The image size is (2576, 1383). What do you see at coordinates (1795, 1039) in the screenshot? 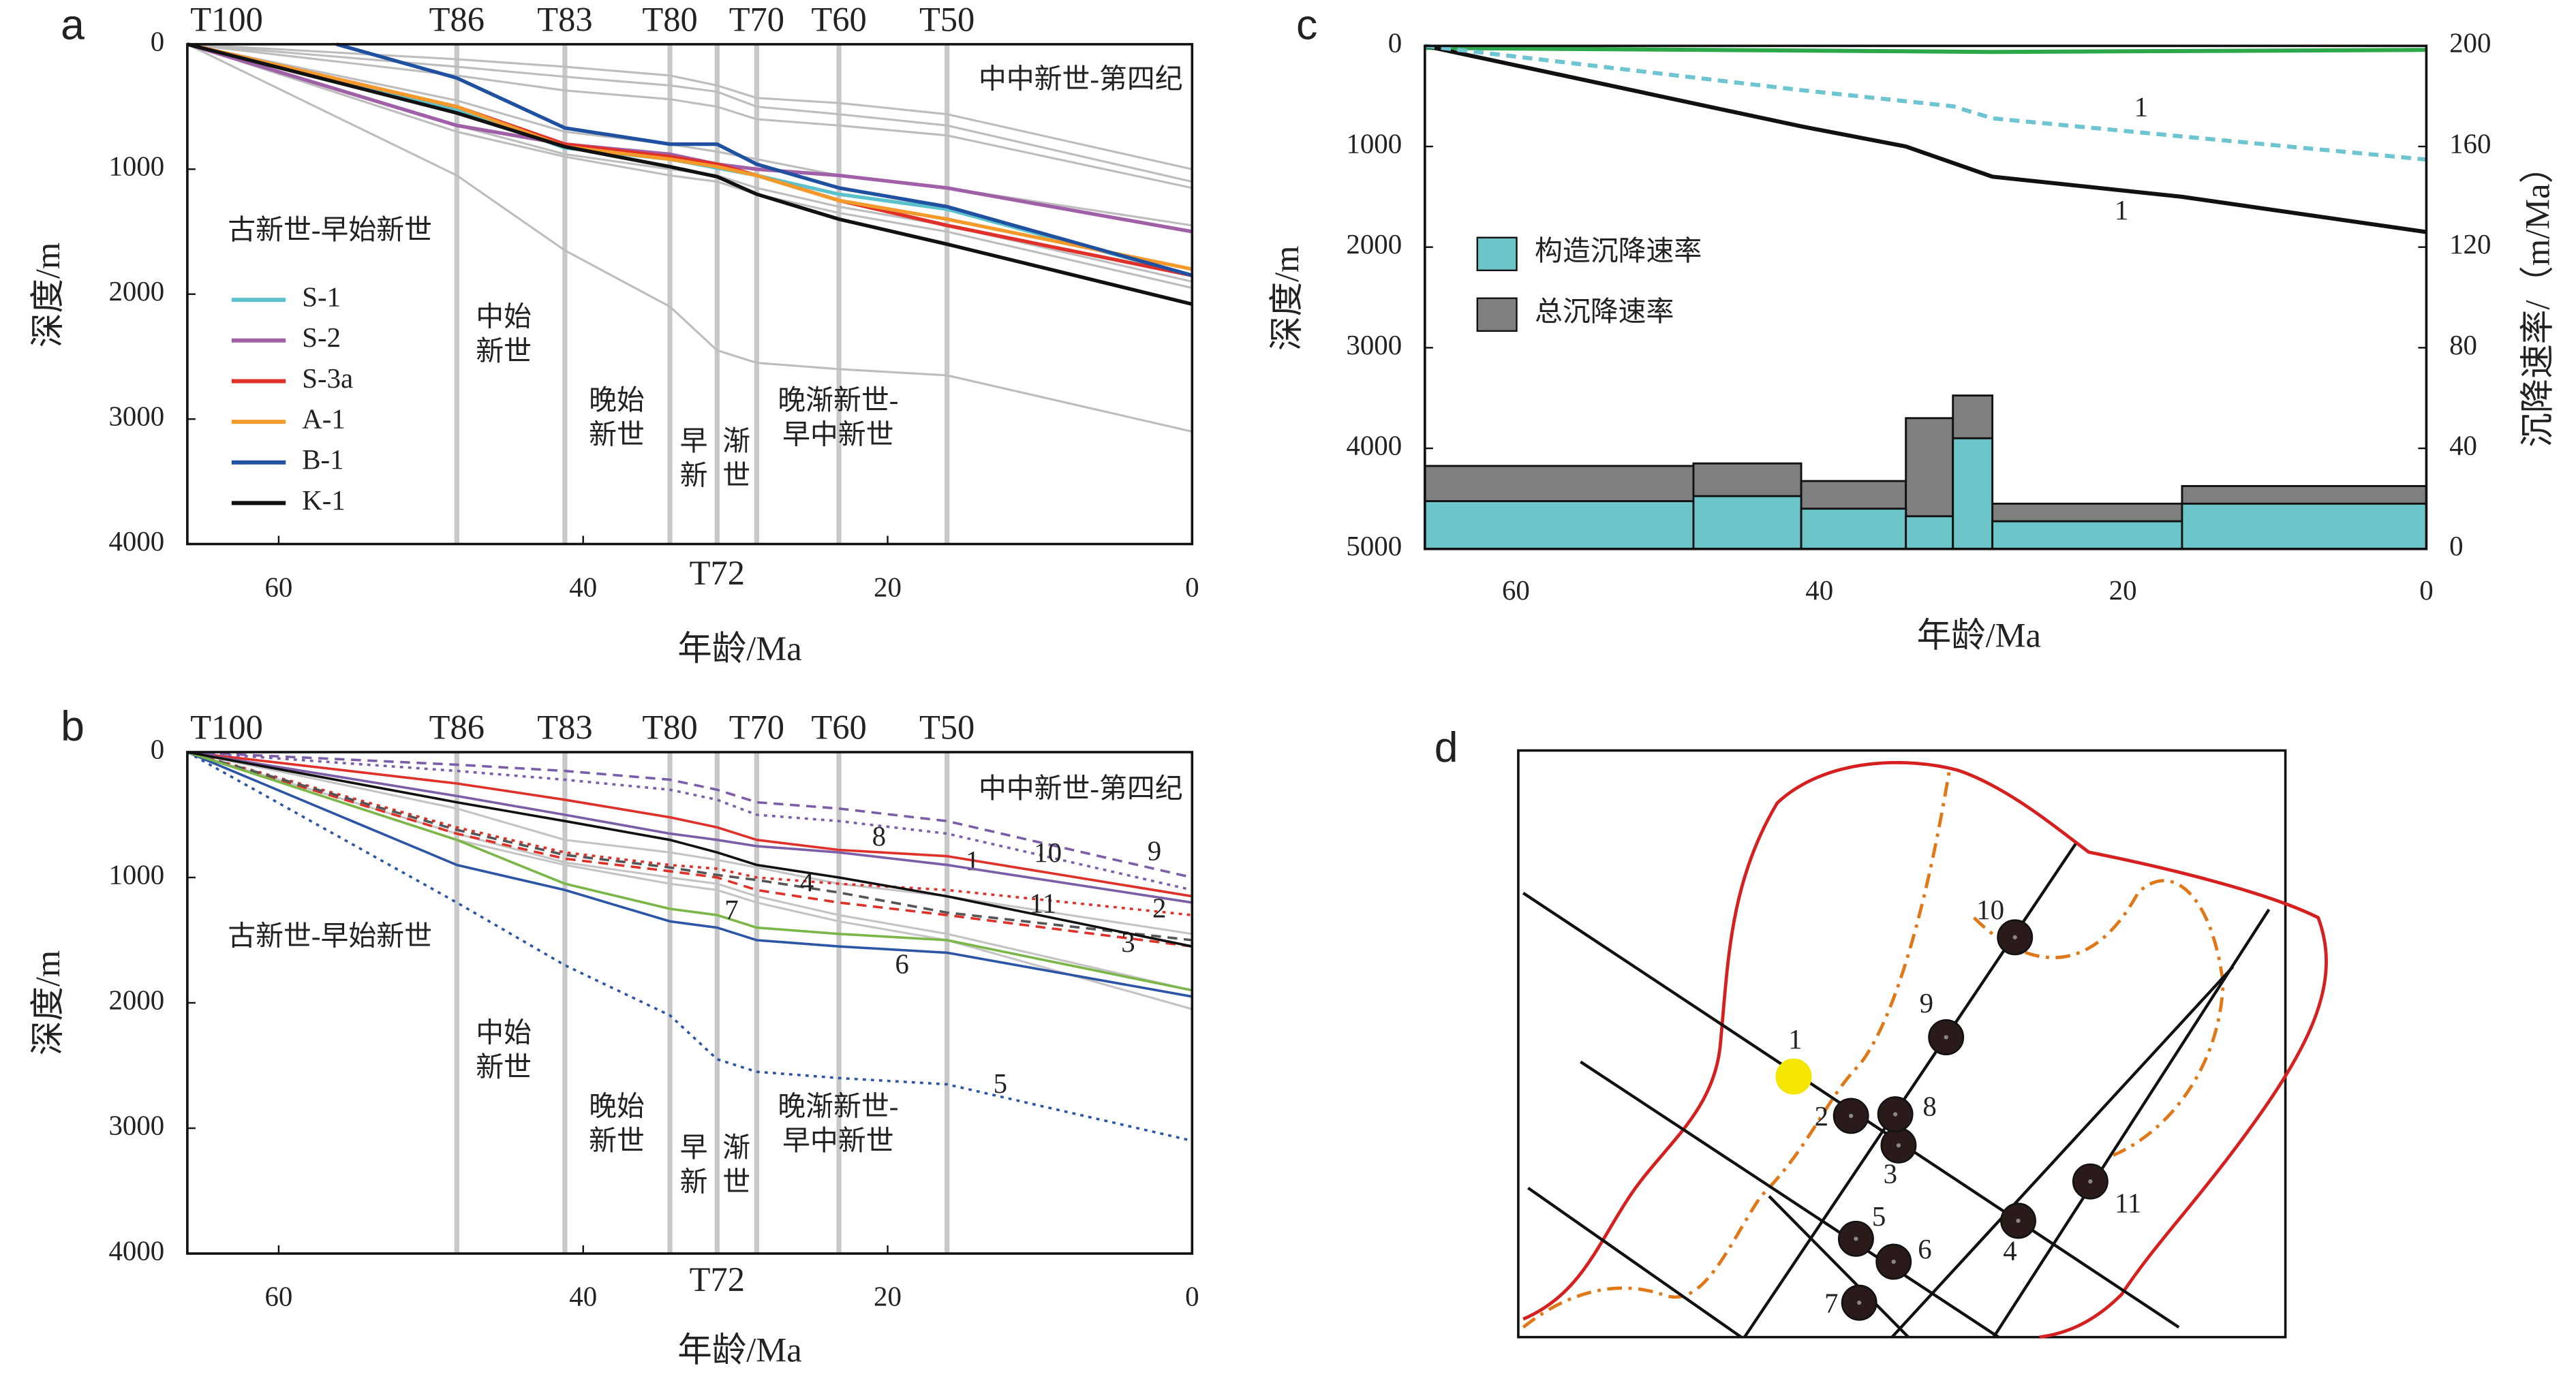
I see `well-label: 1` at bounding box center [1795, 1039].